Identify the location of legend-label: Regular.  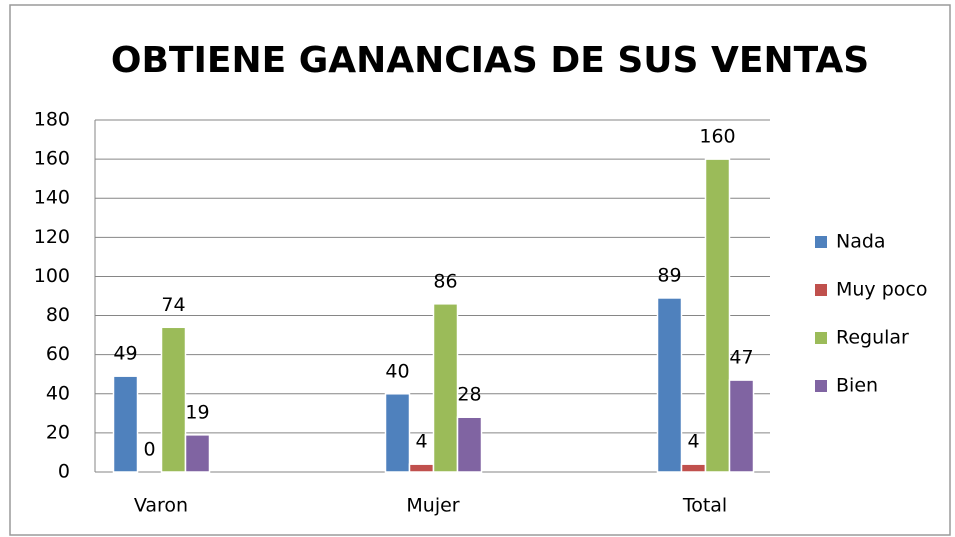
(872, 338).